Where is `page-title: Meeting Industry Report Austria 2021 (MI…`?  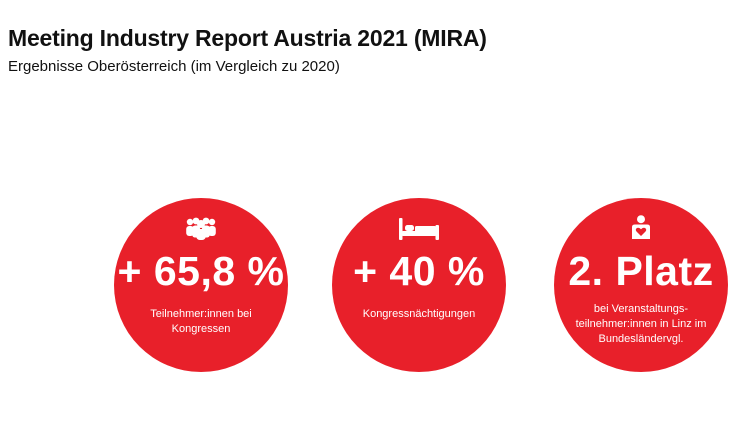
page-title: Meeting Industry Report Austria 2021 (MI… is located at coordinates (247, 38).